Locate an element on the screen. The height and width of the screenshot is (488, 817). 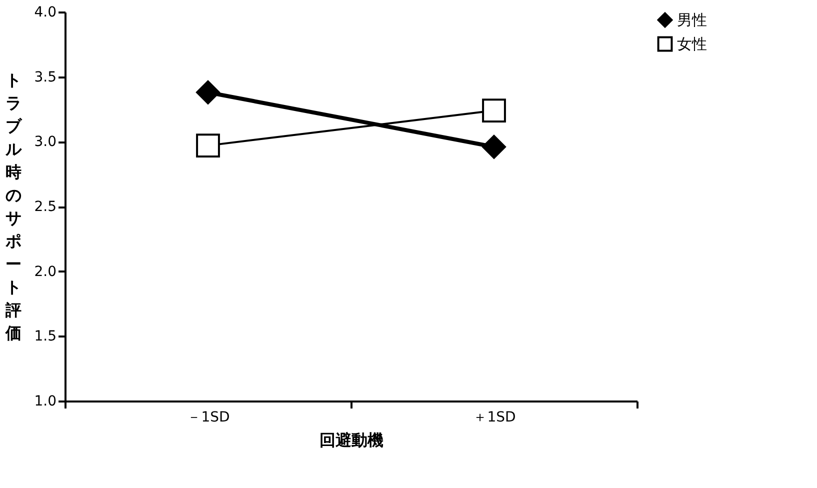
legend-label: 男性 is located at coordinates (692, 20).